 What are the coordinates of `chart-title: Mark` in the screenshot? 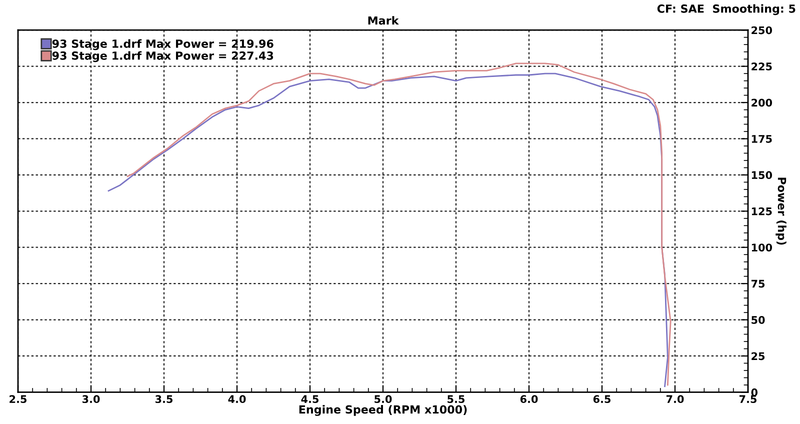 It's located at (383, 20).